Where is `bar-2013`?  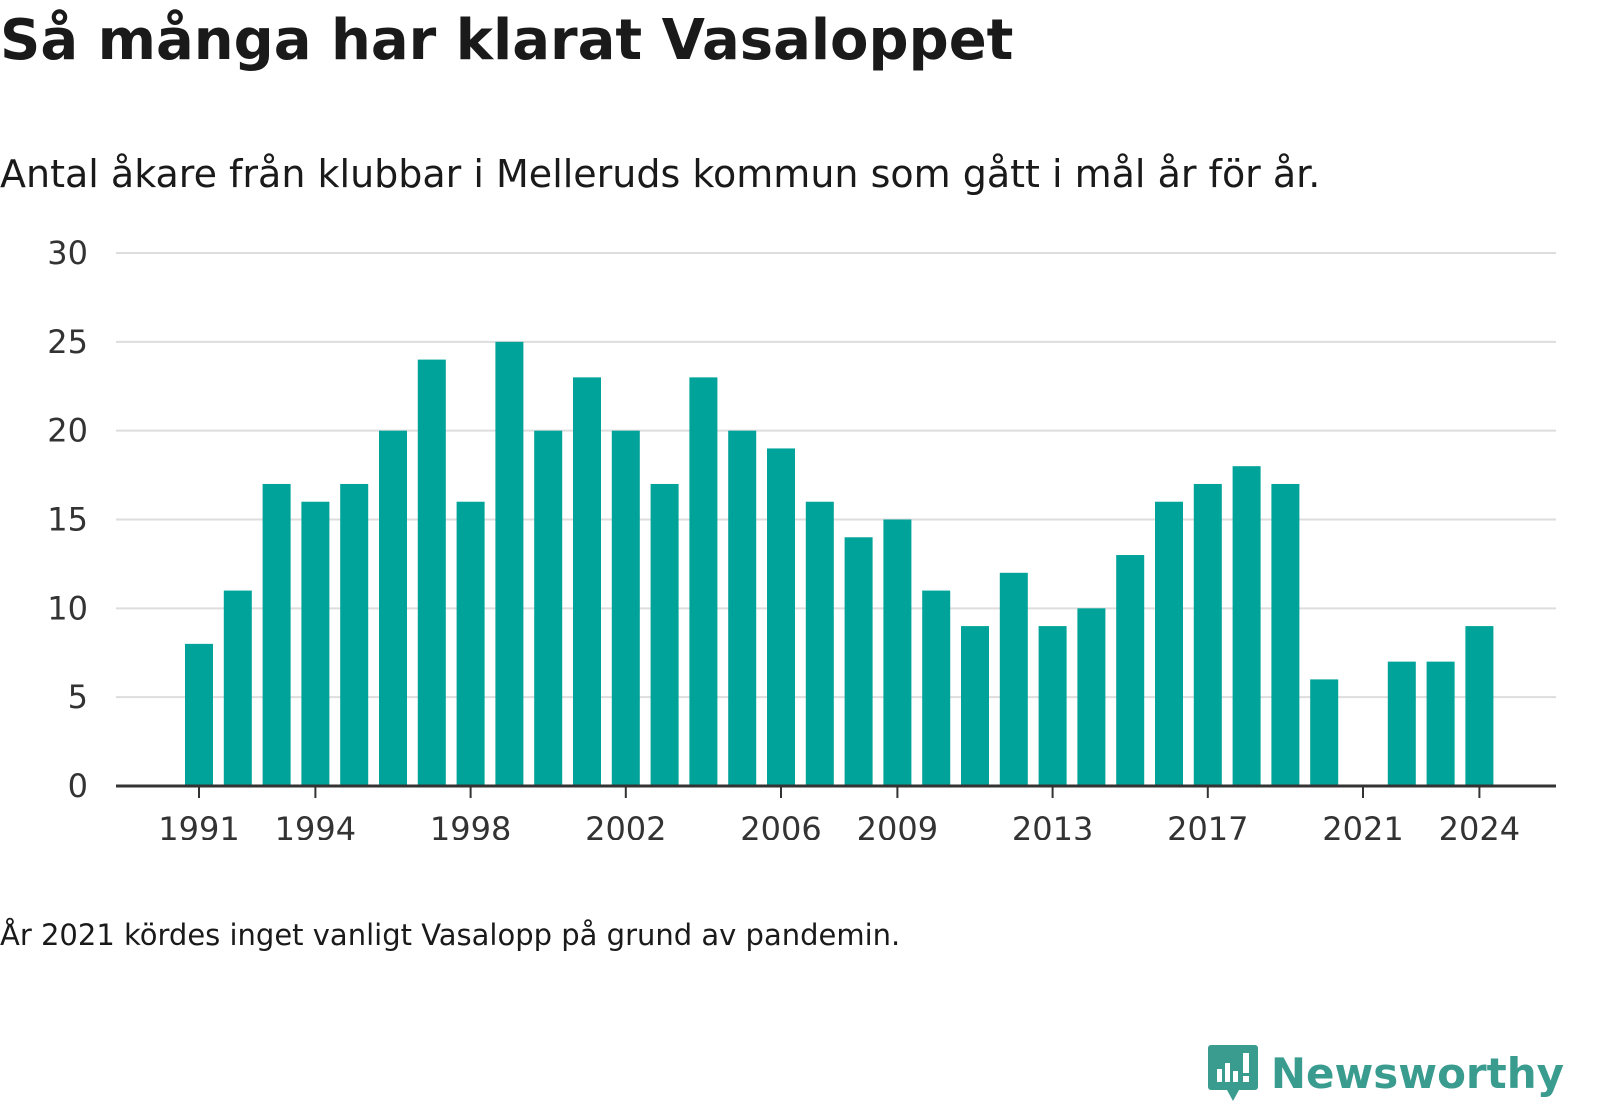 bar-2013 is located at coordinates (1052, 706).